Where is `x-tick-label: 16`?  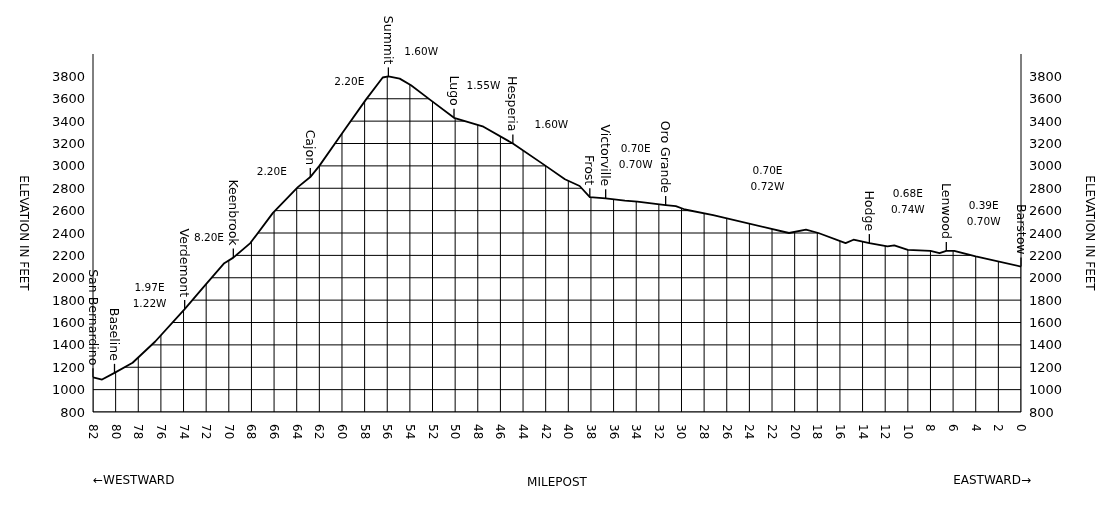 x-tick-label: 16 is located at coordinates (839, 432).